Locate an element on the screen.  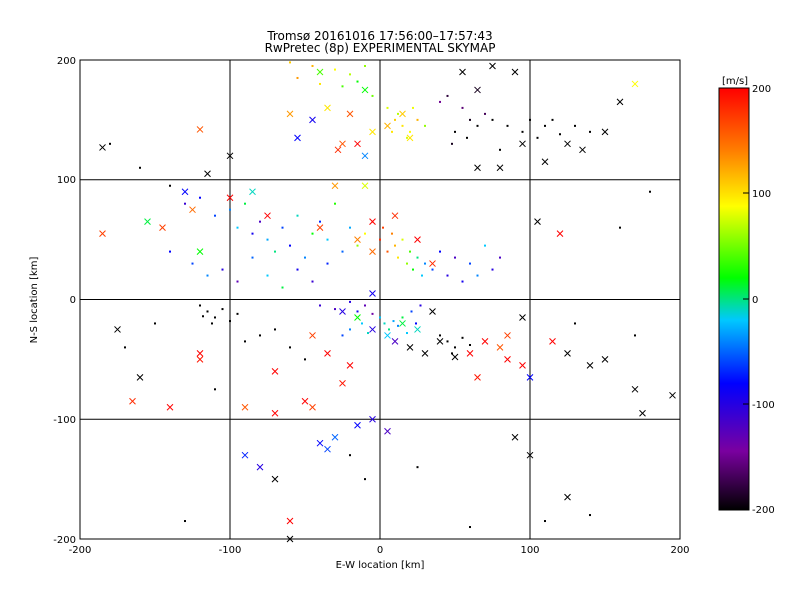
x-axis-ticks: -200 -100 0 100 200 is located at coordinates (379, 550).